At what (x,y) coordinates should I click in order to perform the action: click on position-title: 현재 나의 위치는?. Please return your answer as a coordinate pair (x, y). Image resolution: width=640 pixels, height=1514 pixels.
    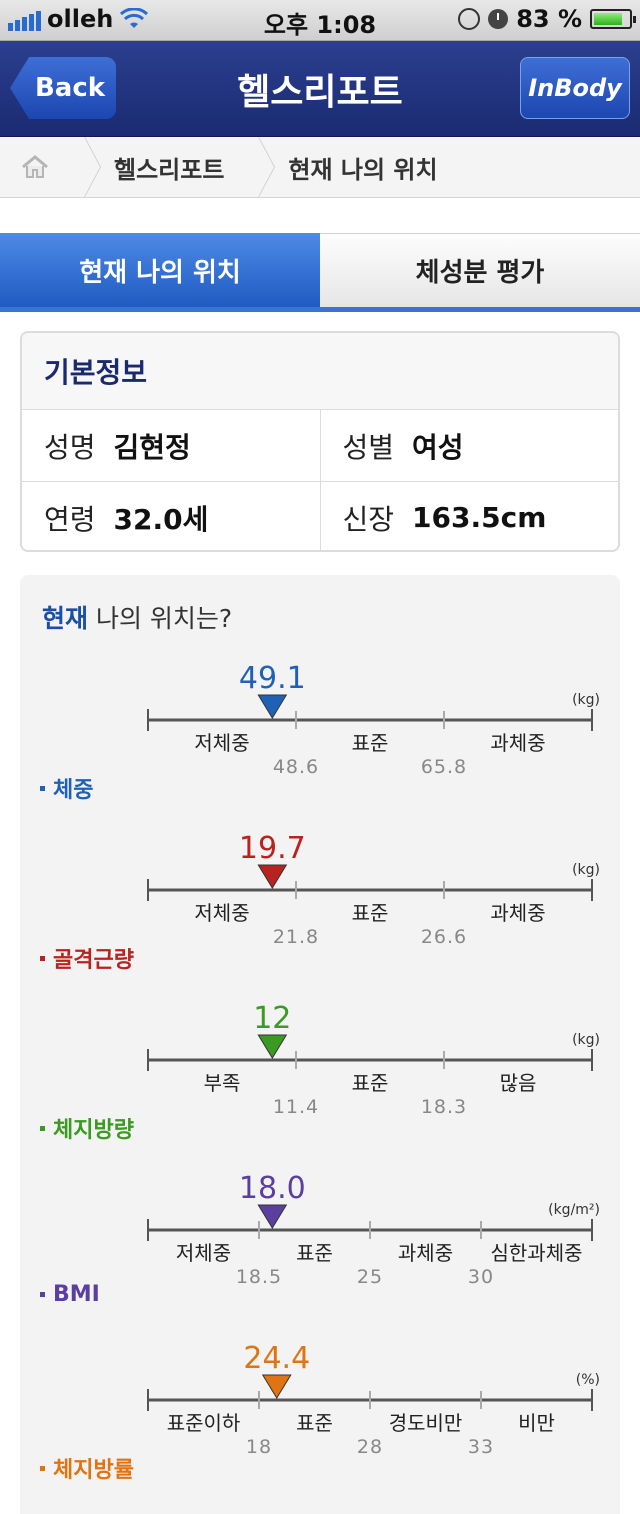
    Looking at the image, I should click on (137, 617).